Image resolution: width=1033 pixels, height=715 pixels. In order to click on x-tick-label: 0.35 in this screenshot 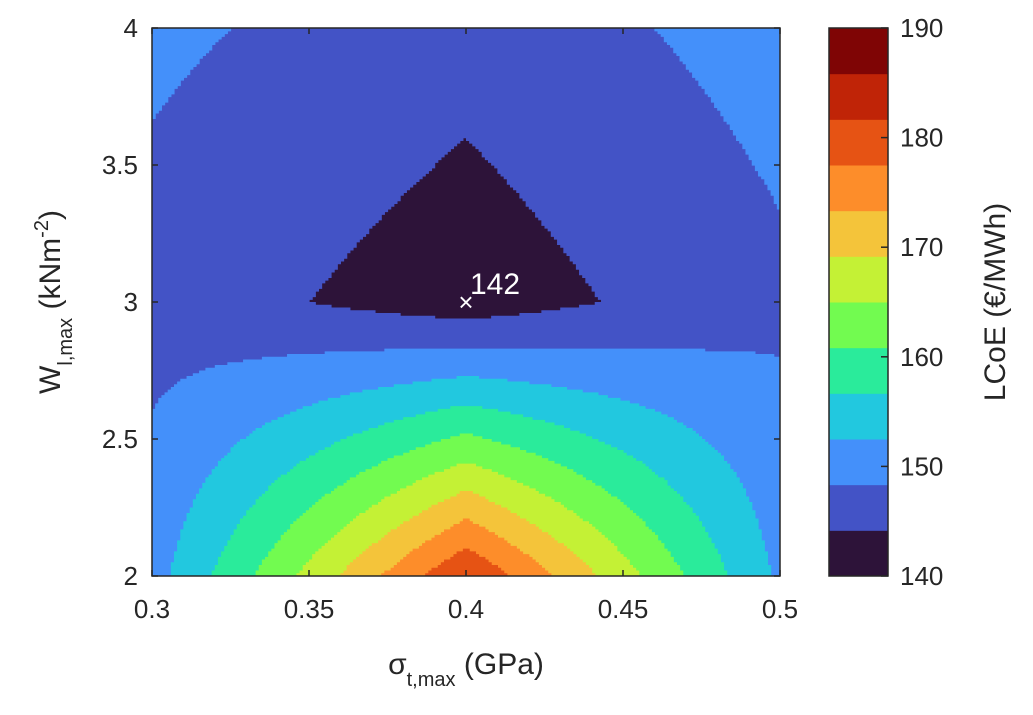, I will do `click(309, 609)`.